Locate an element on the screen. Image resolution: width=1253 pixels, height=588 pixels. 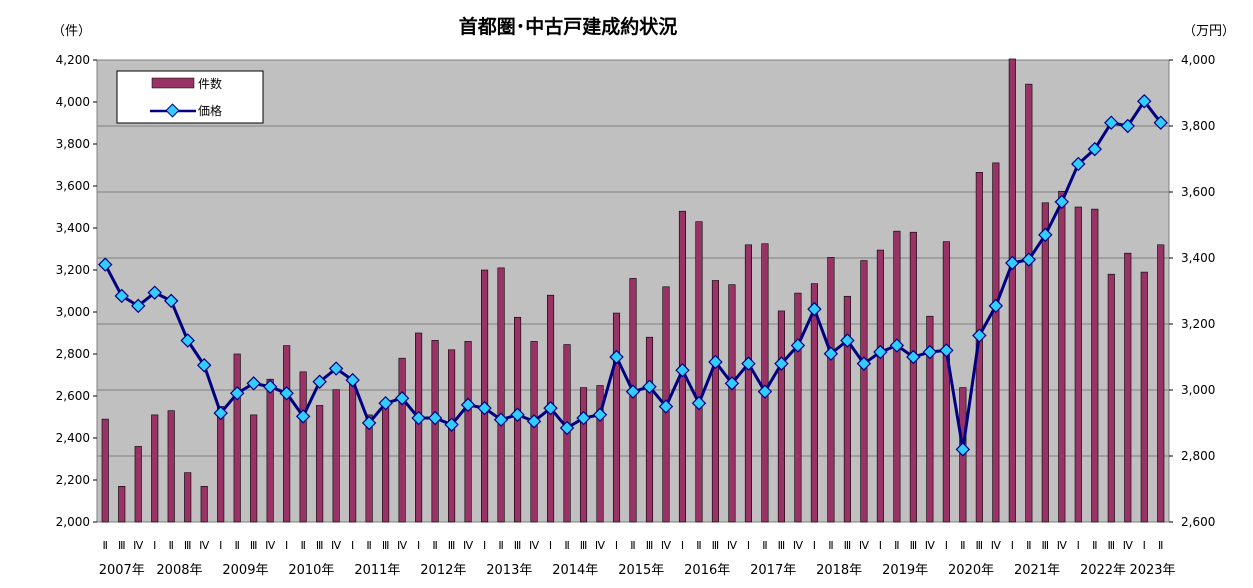
left-tick-label: 4,200 is located at coordinates (73, 60).